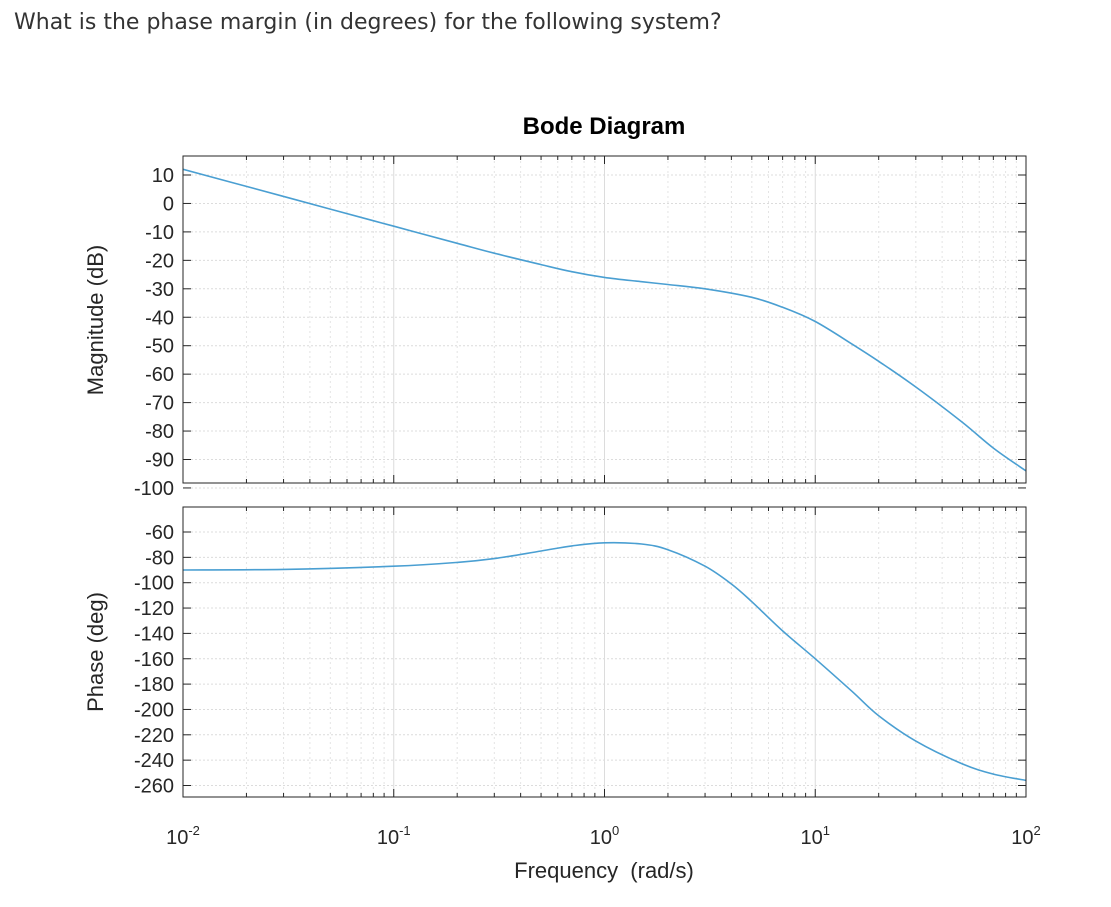  Describe the element at coordinates (159, 404) in the screenshot. I see `y-tick-label: -70` at that location.